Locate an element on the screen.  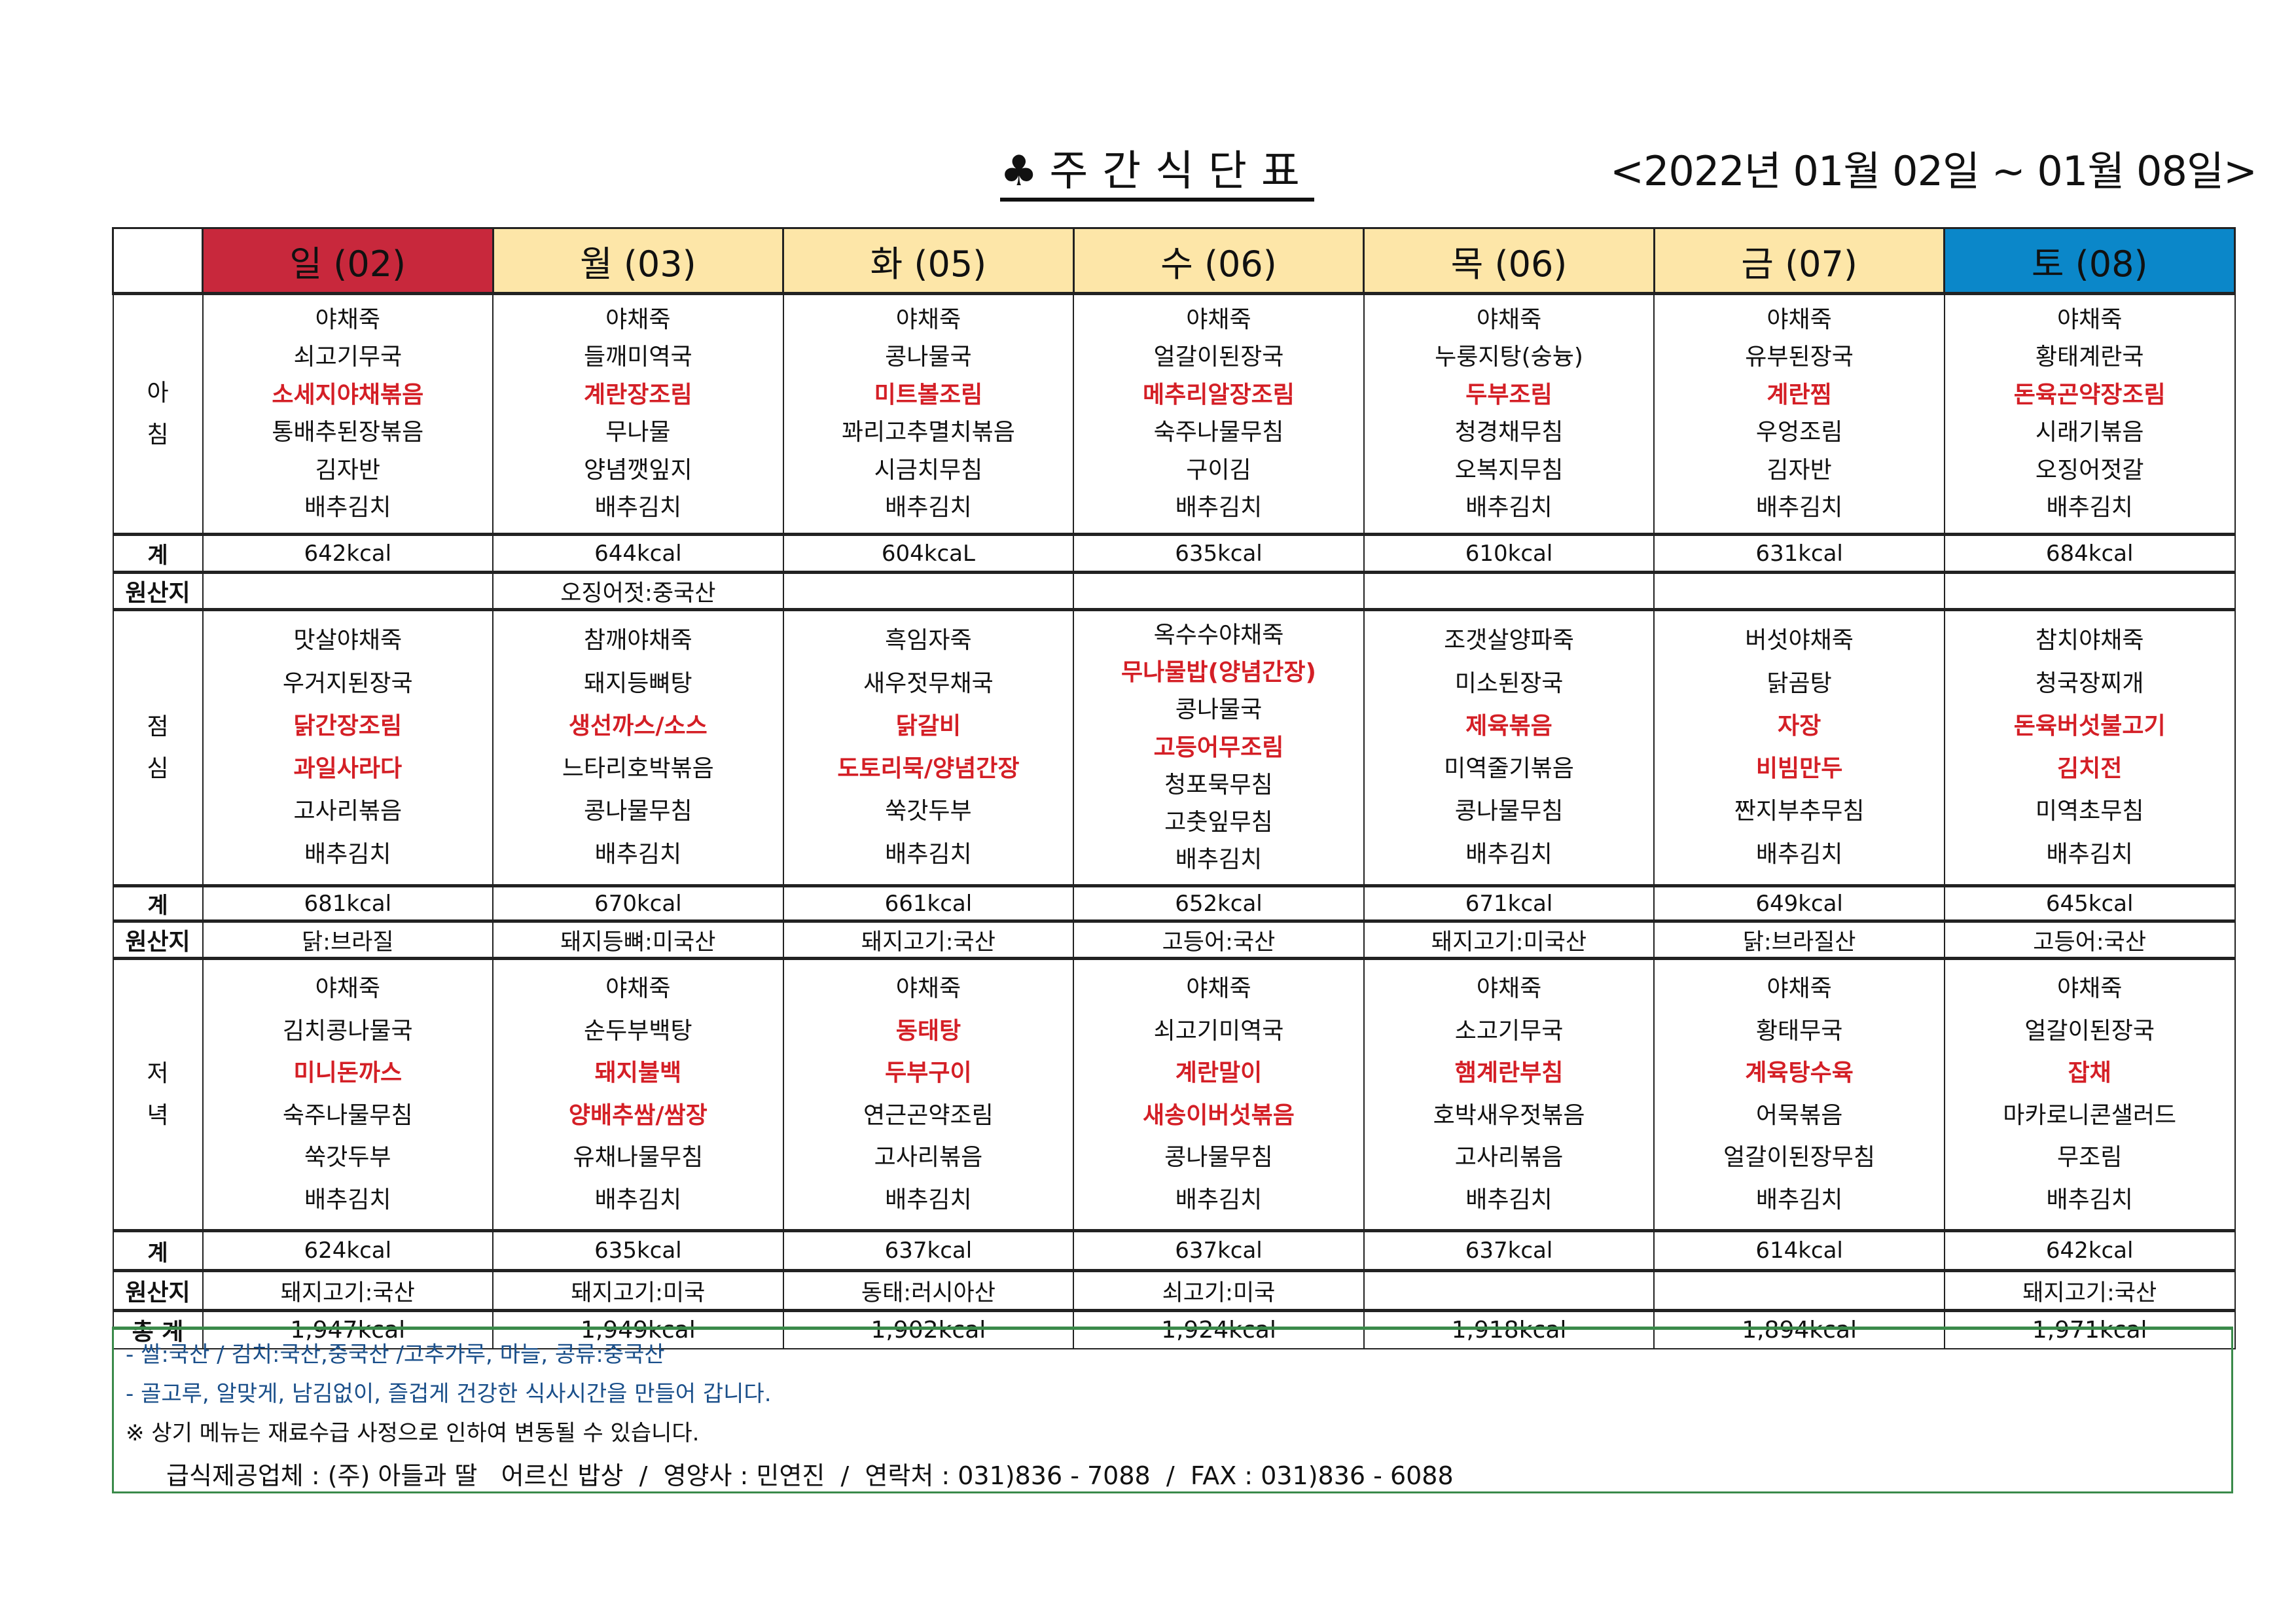
breakfast-origin-row: 원산지 오징어젓:중국산 is located at coordinates (1174, 591).